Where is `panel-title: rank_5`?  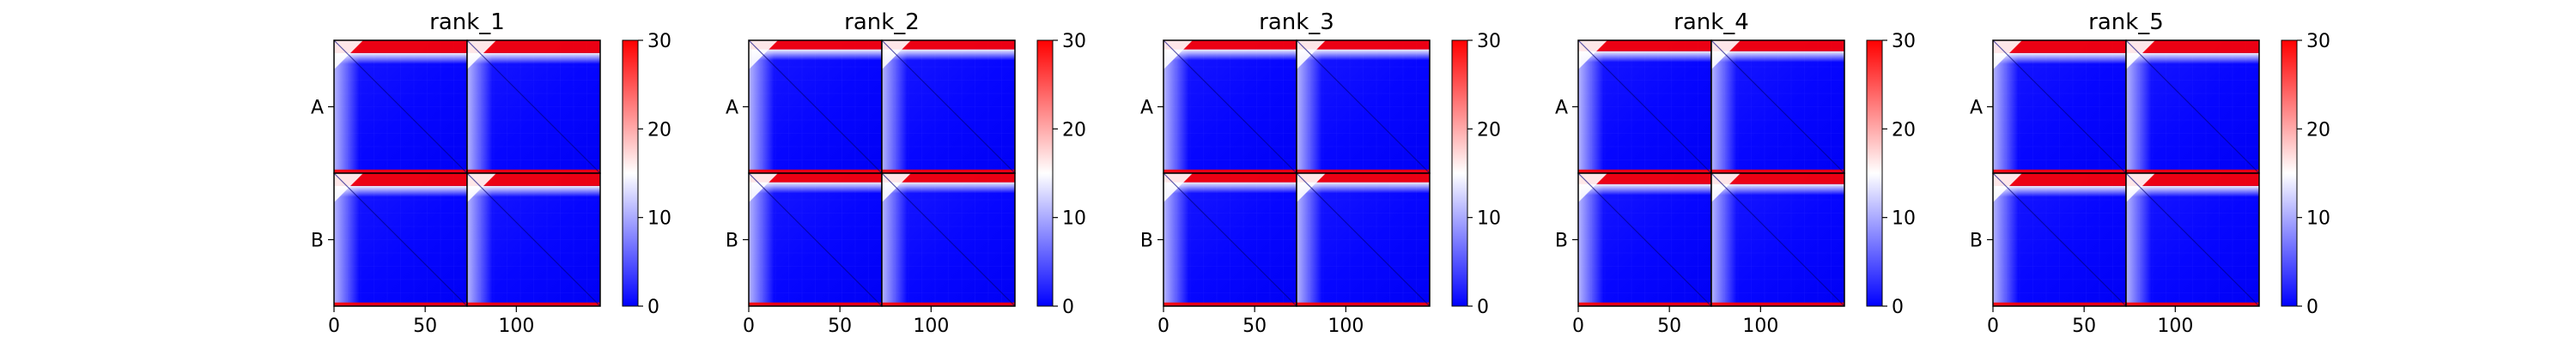 panel-title: rank_5 is located at coordinates (2126, 22).